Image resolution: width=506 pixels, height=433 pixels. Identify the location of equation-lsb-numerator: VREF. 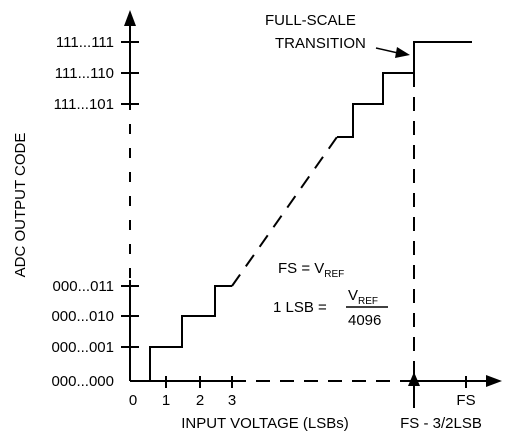
(363, 297).